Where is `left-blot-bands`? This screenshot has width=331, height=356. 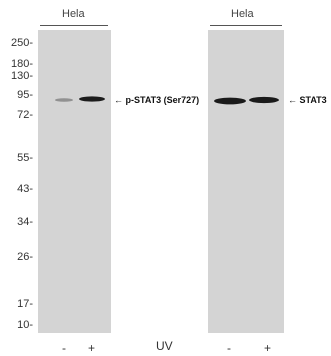 left-blot-bands is located at coordinates (80, 99).